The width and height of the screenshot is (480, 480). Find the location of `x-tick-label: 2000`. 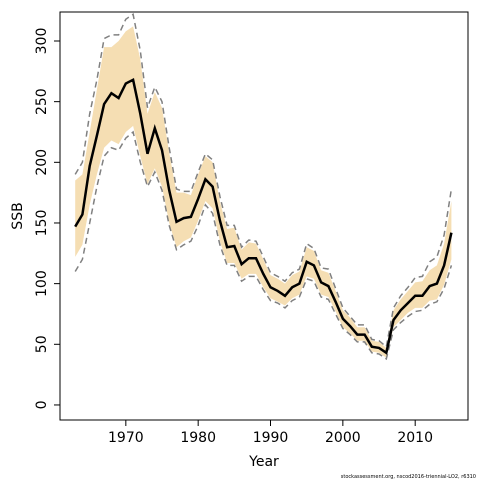

x-tick-label: 2000 is located at coordinates (343, 438).